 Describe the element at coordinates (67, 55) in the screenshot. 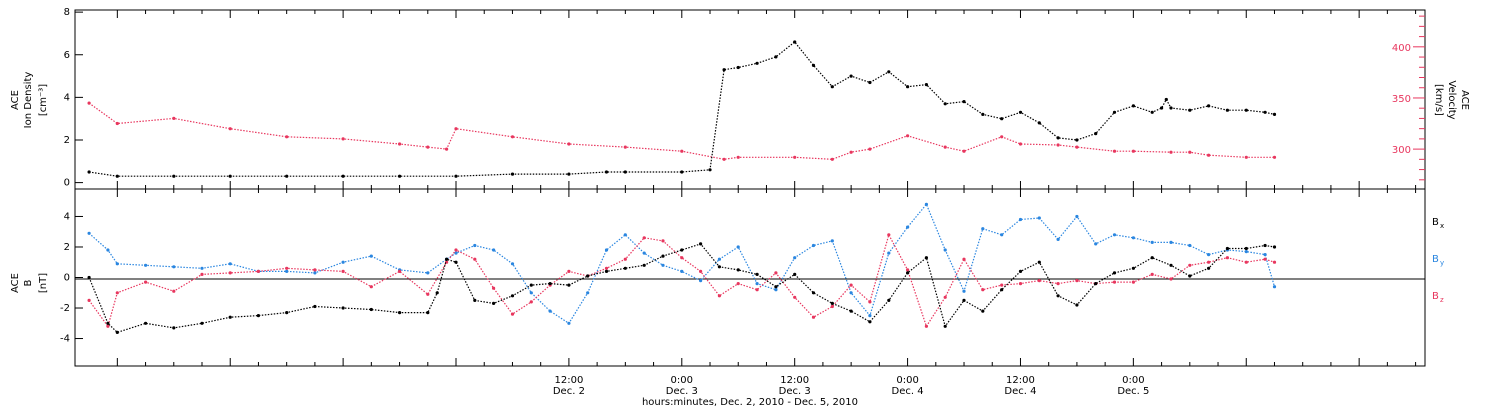

I see `density-tick-label-3: 6` at that location.